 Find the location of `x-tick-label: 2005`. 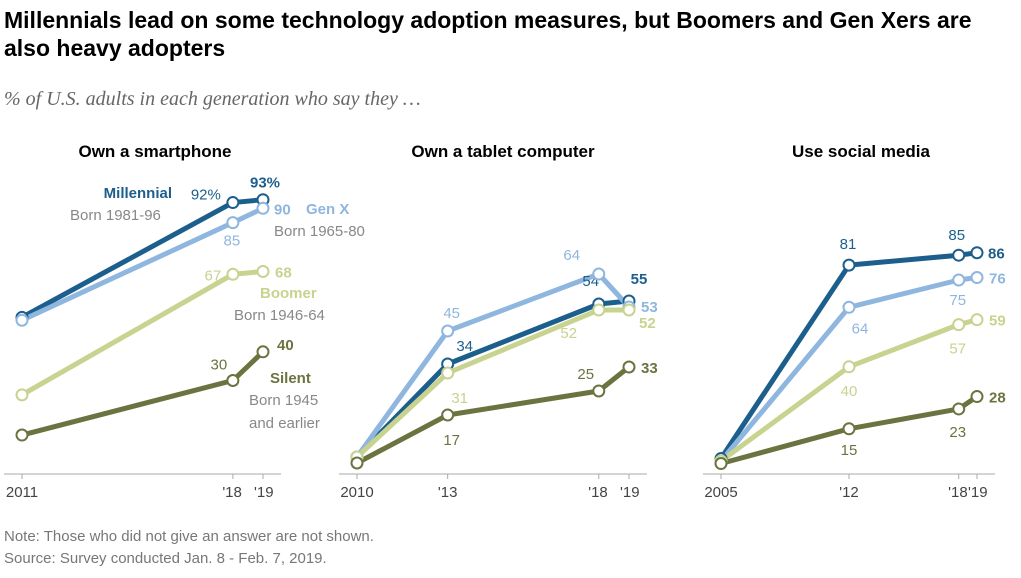

x-tick-label: 2005 is located at coordinates (720, 492).